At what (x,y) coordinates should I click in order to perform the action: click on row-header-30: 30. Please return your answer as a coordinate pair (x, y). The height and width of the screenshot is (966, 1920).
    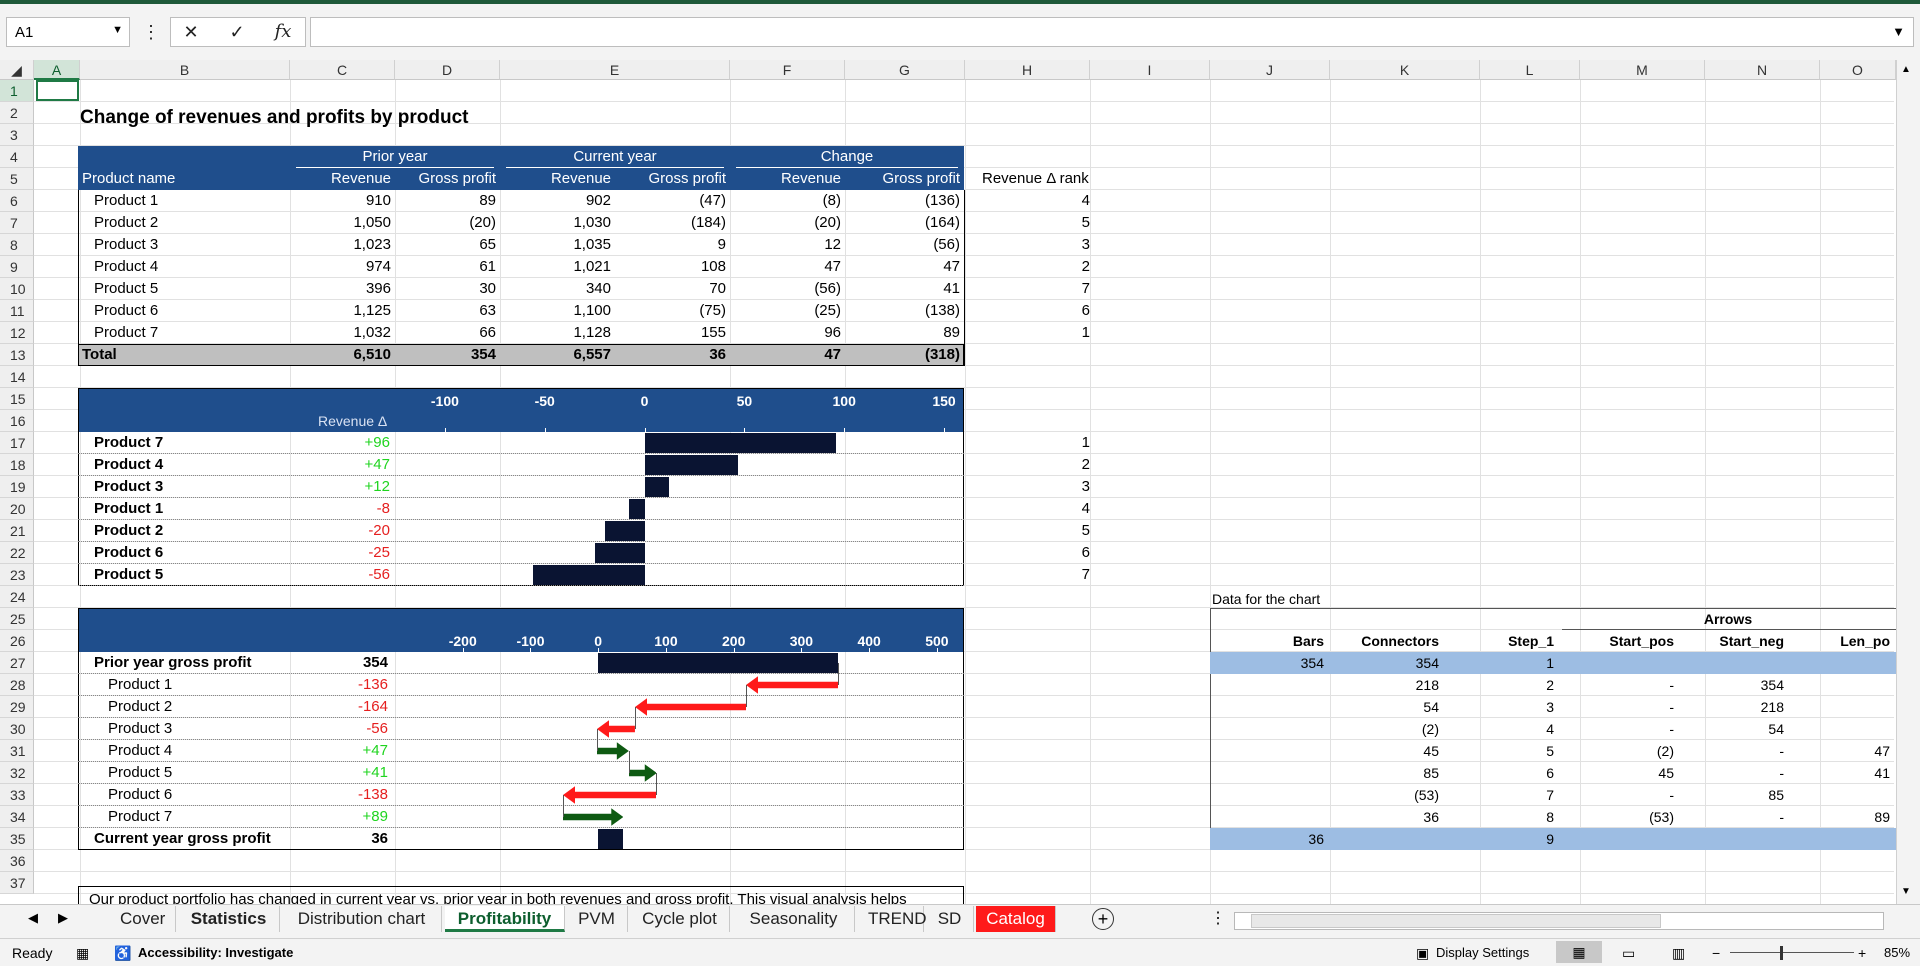
    Looking at the image, I should click on (17, 729).